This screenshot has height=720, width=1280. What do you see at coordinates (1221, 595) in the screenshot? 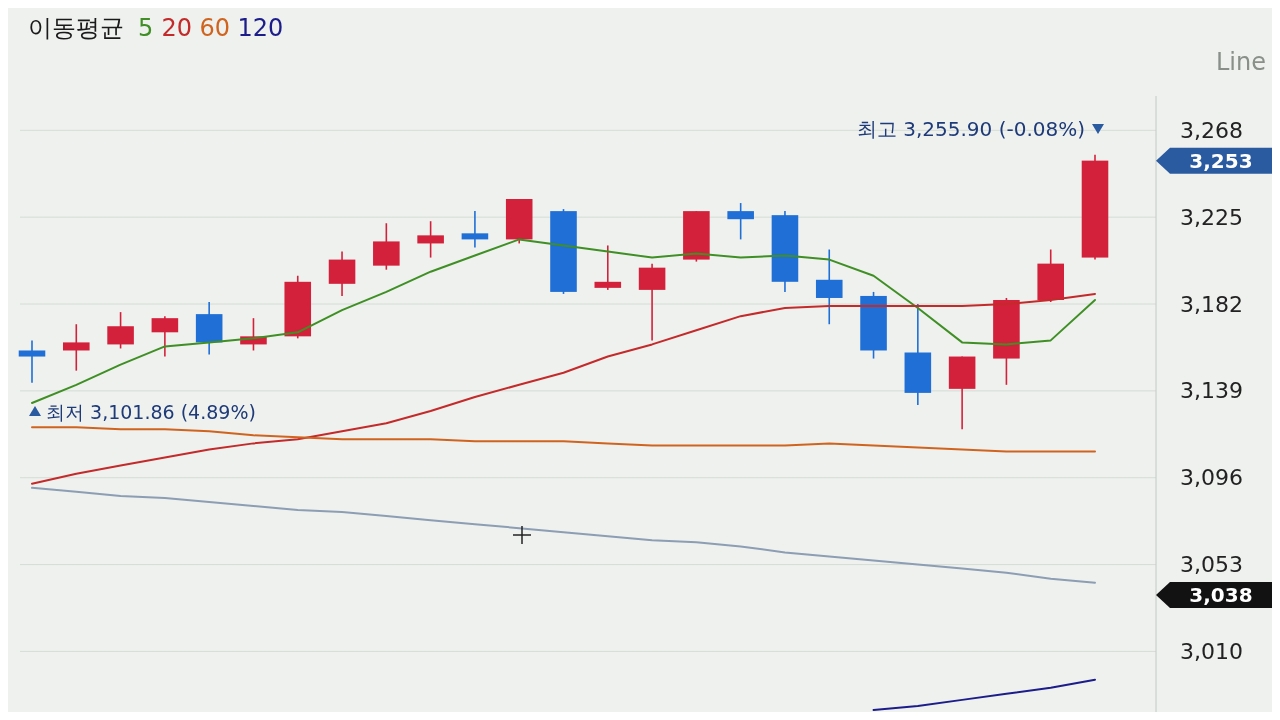
I see `text: 3,038` at bounding box center [1221, 595].